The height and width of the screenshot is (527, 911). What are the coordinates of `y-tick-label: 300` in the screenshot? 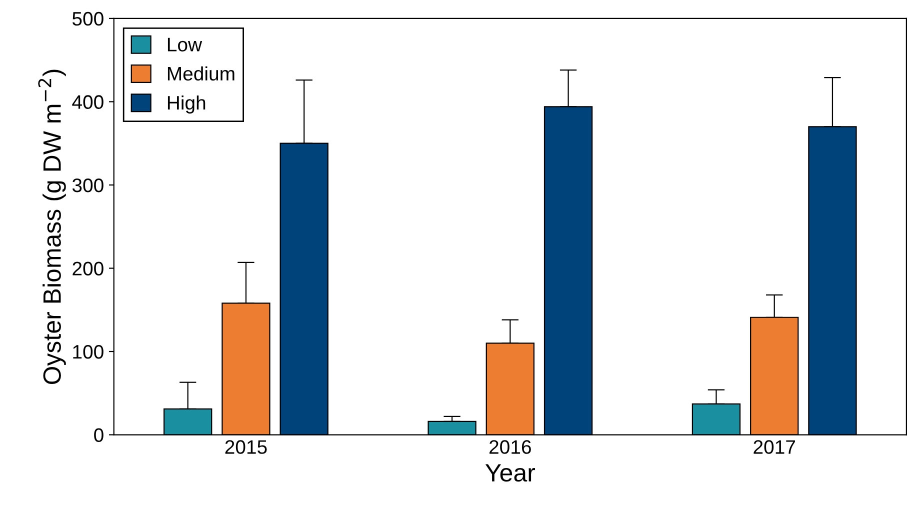 It's located at (88, 185).